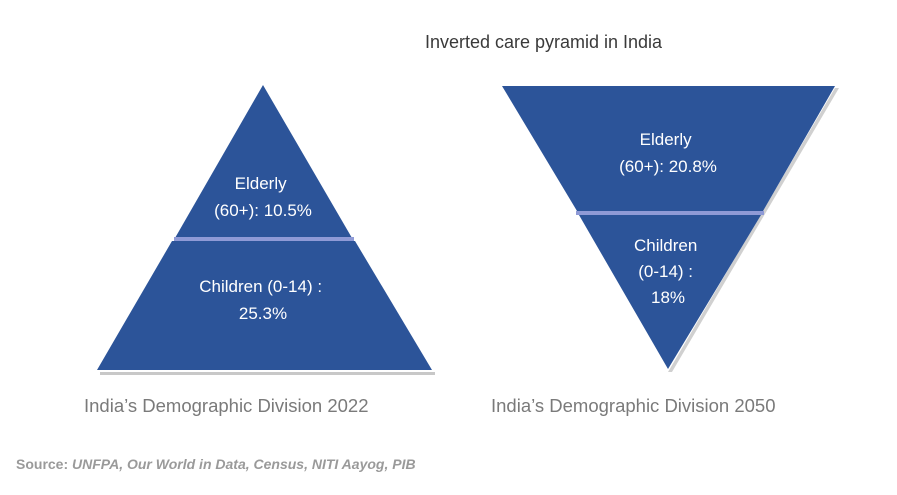 The image size is (897, 495). I want to click on pyramid-2050-elderly-label: Elderly (60+): 20.8%, so click(668, 153).